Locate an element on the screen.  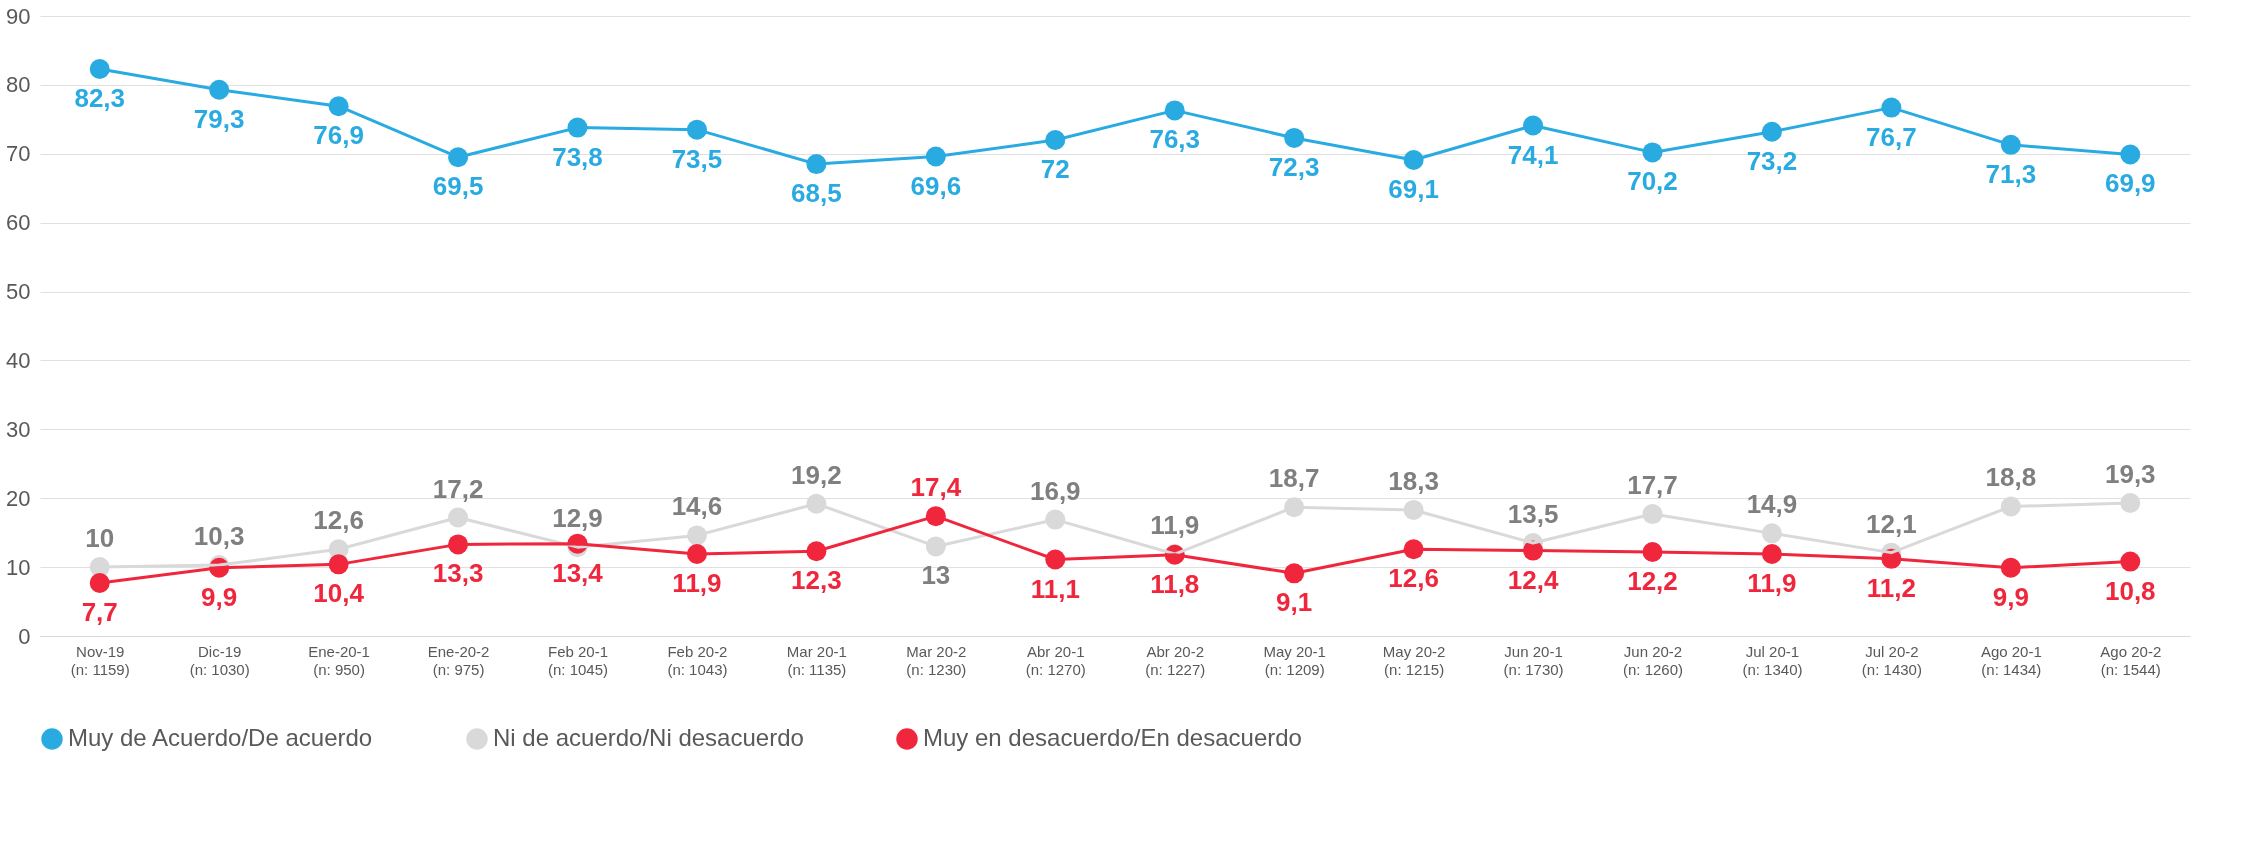
data-label: 13,3 is located at coordinates (458, 573).